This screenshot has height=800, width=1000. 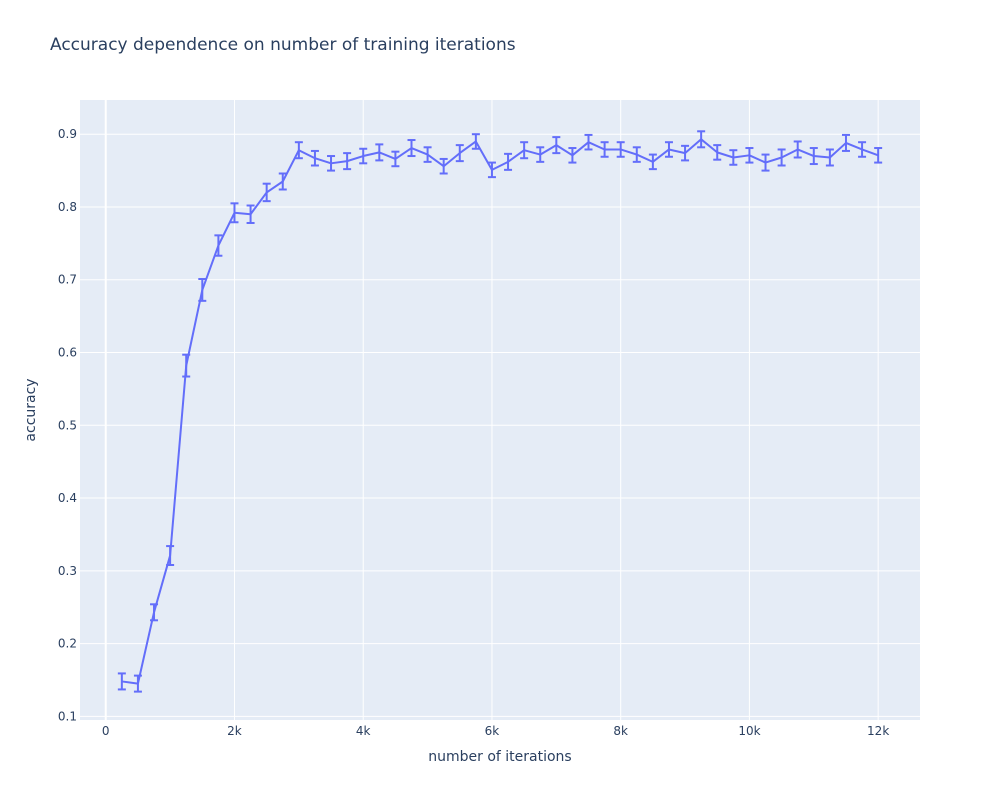 I want to click on y-tick-label: 0.8, so click(x=67, y=207).